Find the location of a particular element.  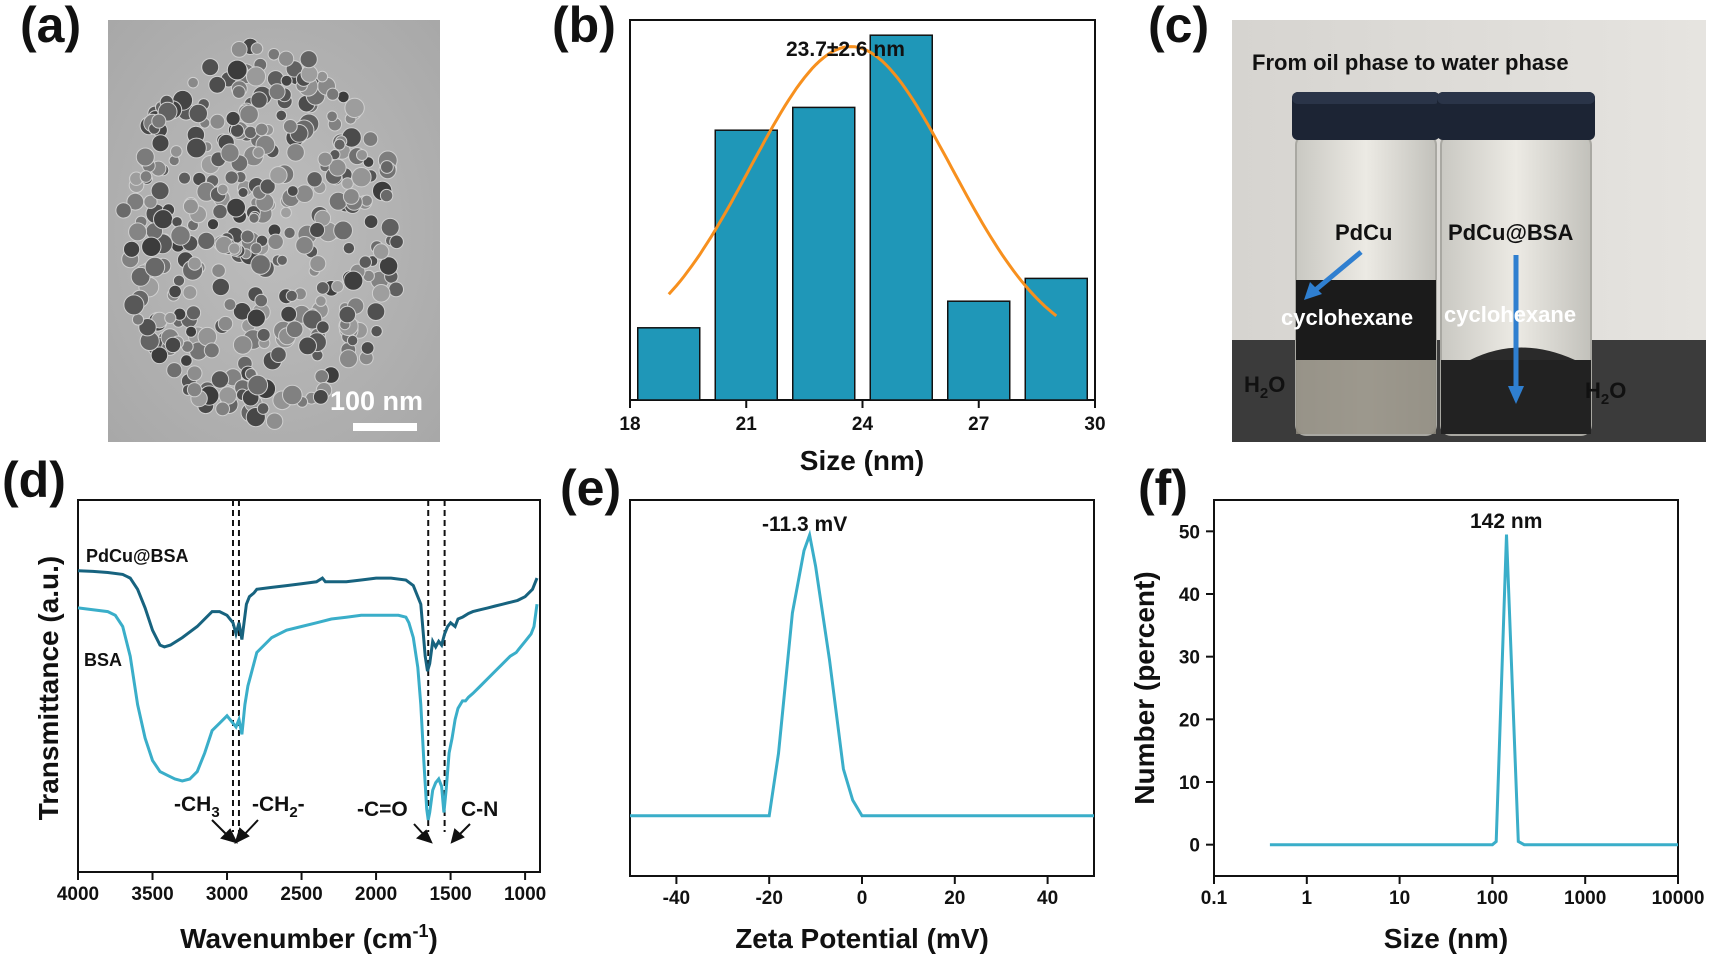

x-tick-label: 0.1 is located at coordinates (1214, 898).